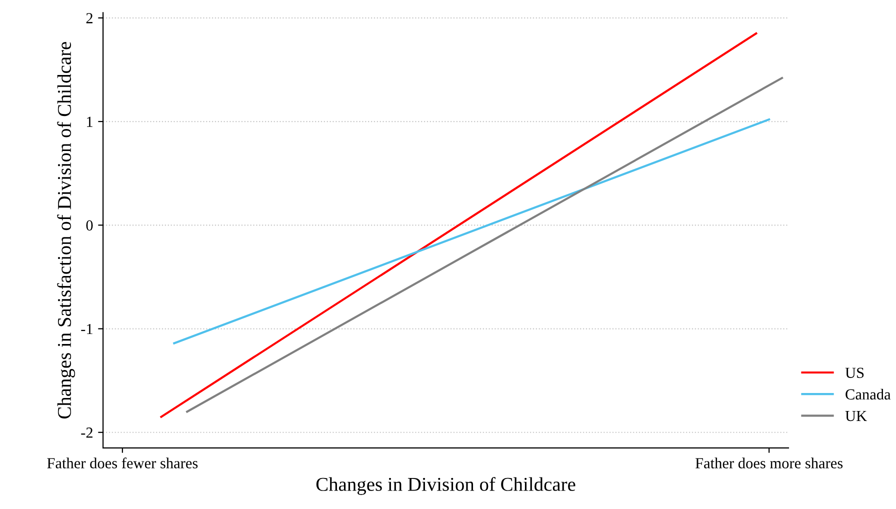 The image size is (896, 509). I want to click on x-tick-label: Father does more shares, so click(769, 463).